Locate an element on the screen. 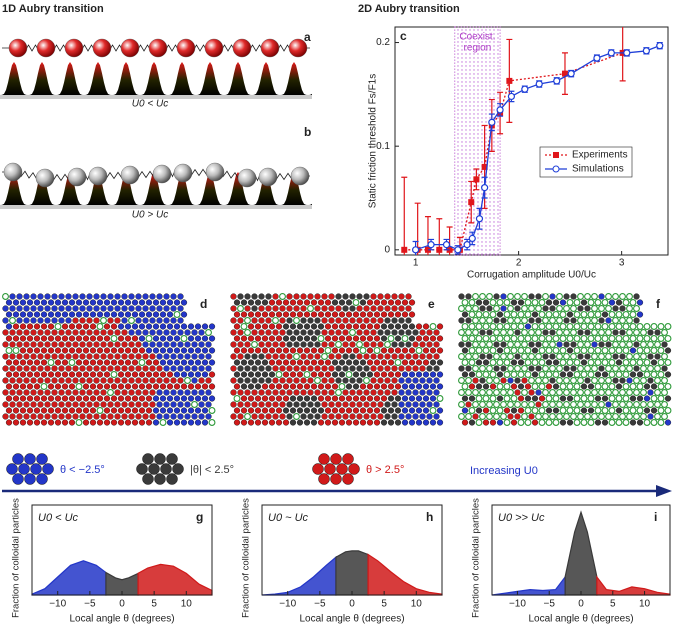 This screenshot has width=674, height=635. distribution-area is located at coordinates (633, 585).